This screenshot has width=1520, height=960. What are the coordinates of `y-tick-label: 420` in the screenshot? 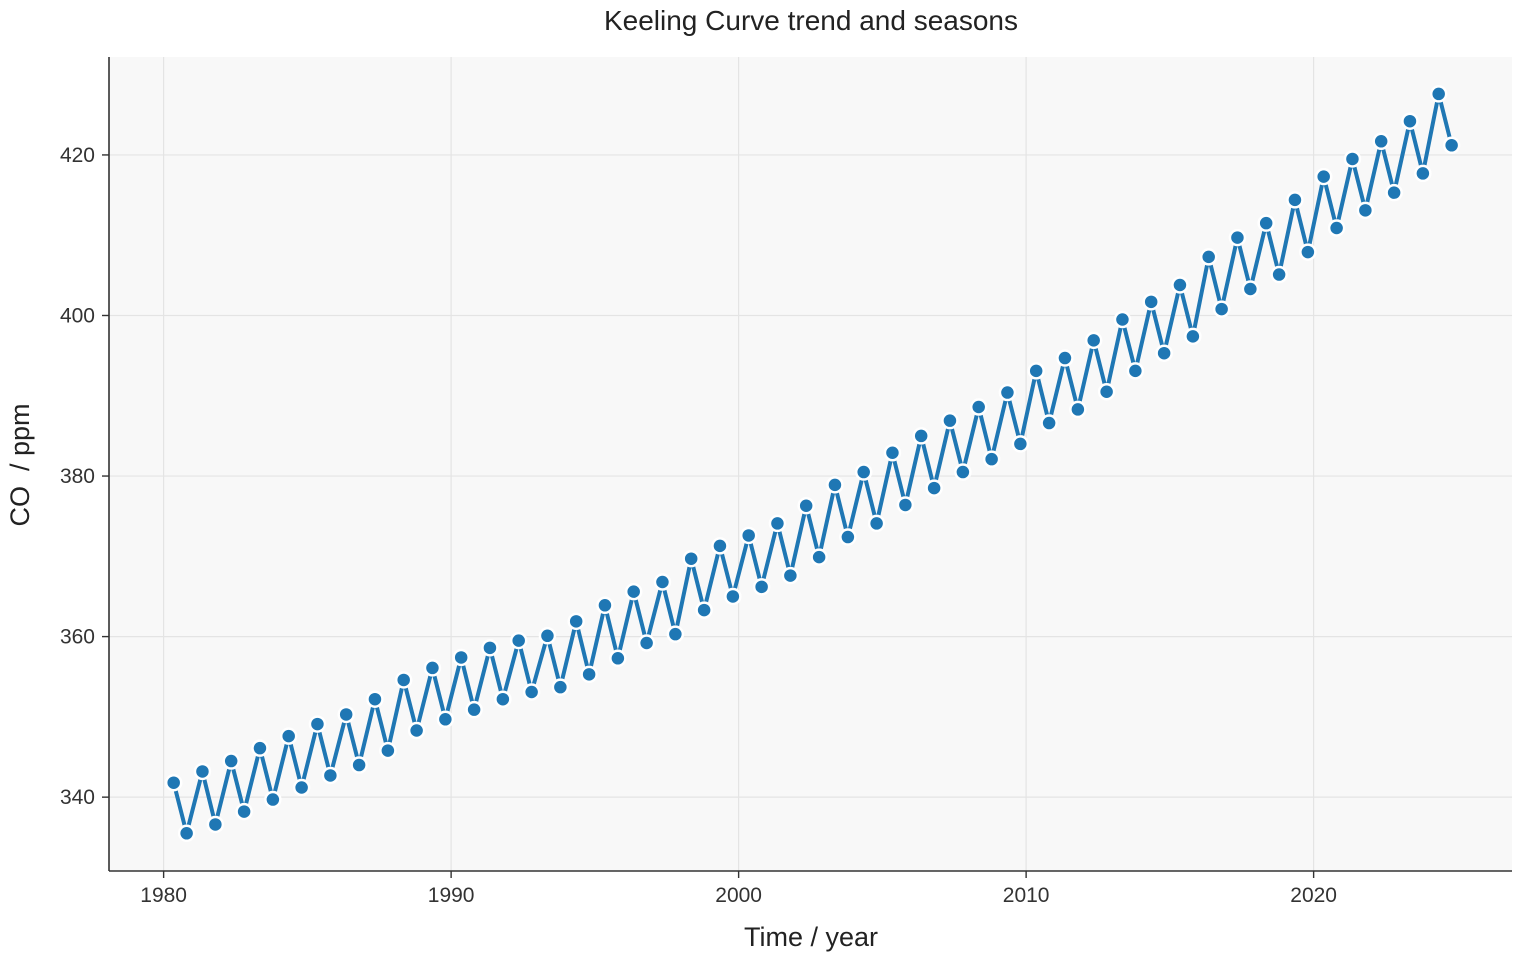 It's located at (77, 155).